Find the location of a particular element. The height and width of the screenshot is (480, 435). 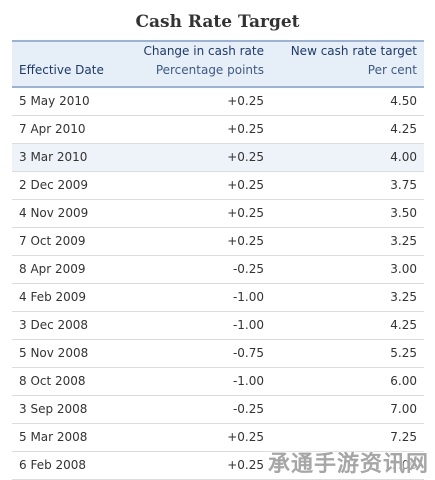

table-row: 8 Oct 2008 -1.00 6.00 is located at coordinates (218, 381).